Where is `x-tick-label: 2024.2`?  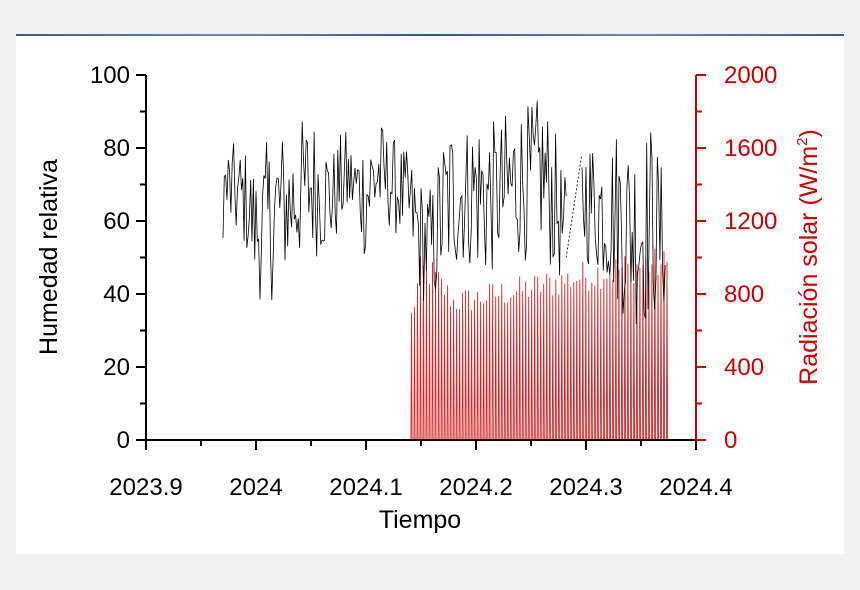 x-tick-label: 2024.2 is located at coordinates (475, 487).